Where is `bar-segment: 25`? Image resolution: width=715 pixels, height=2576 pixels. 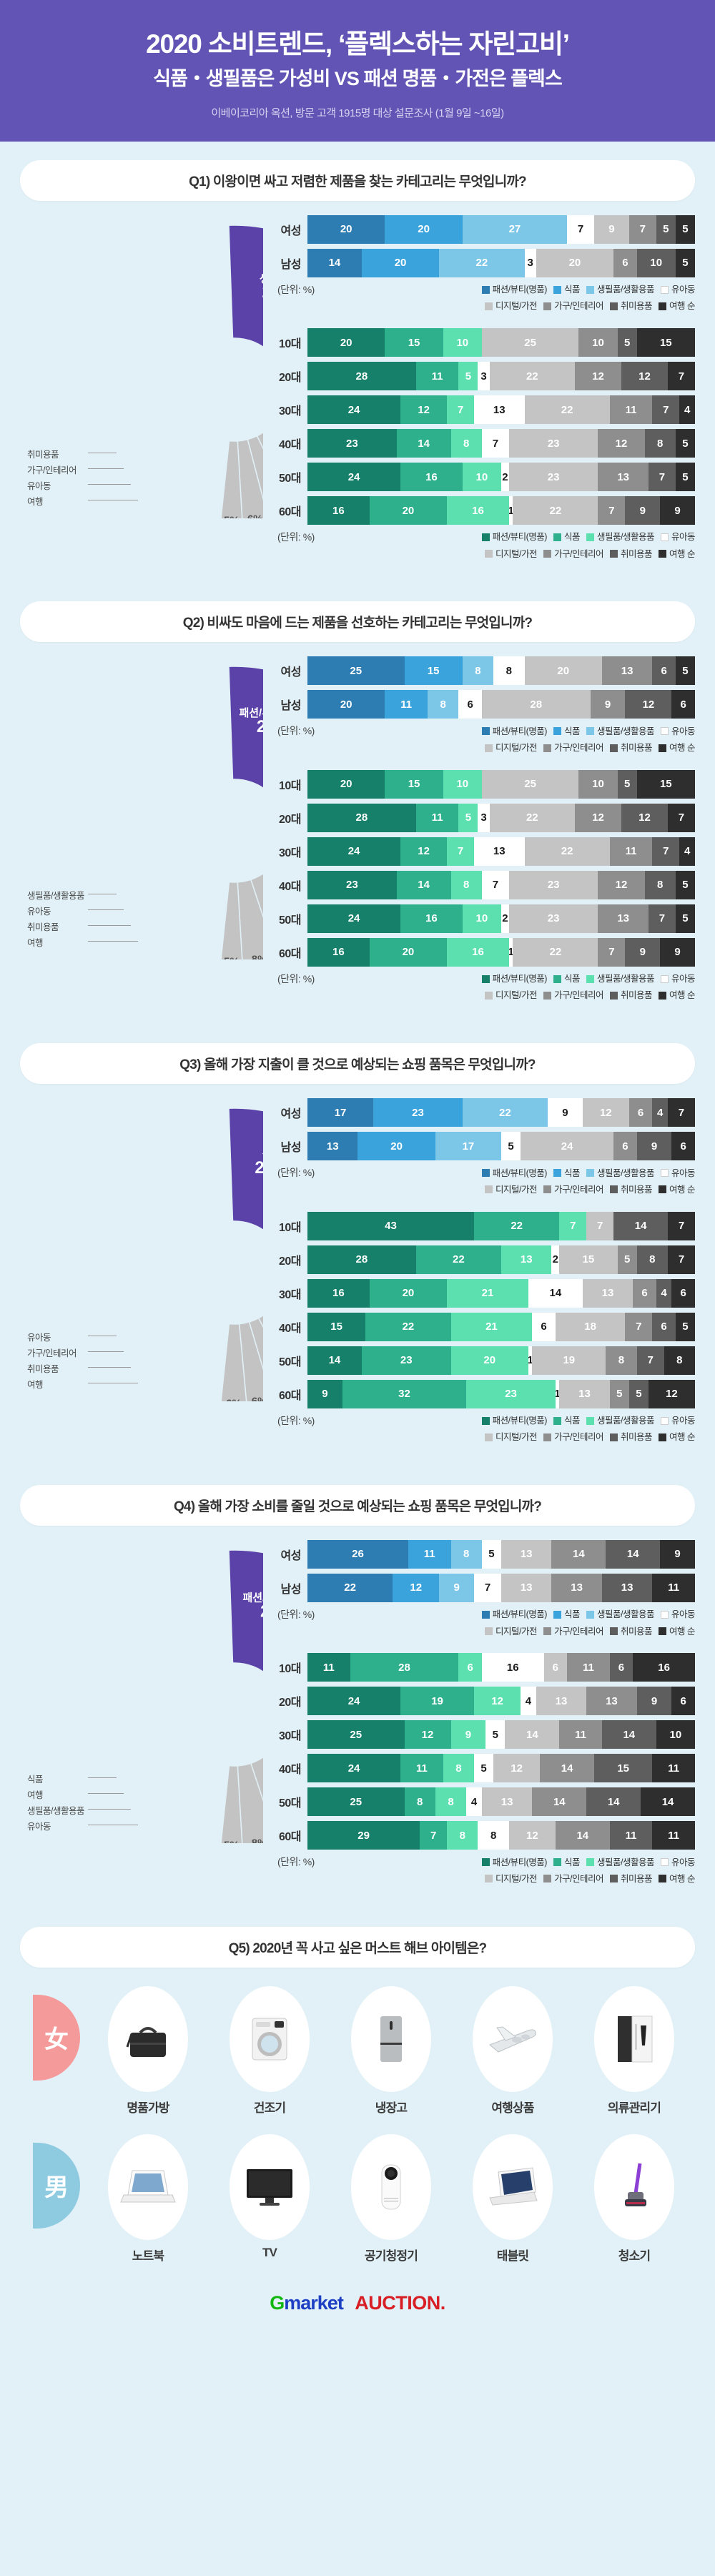
bar-segment: 25 is located at coordinates (356, 1802).